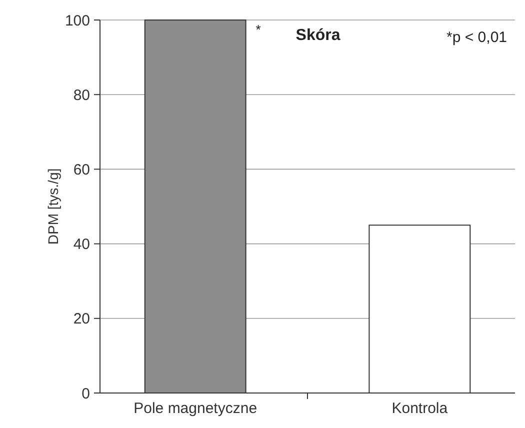 The image size is (525, 428). I want to click on y-tick-label: 80, so click(81, 95).